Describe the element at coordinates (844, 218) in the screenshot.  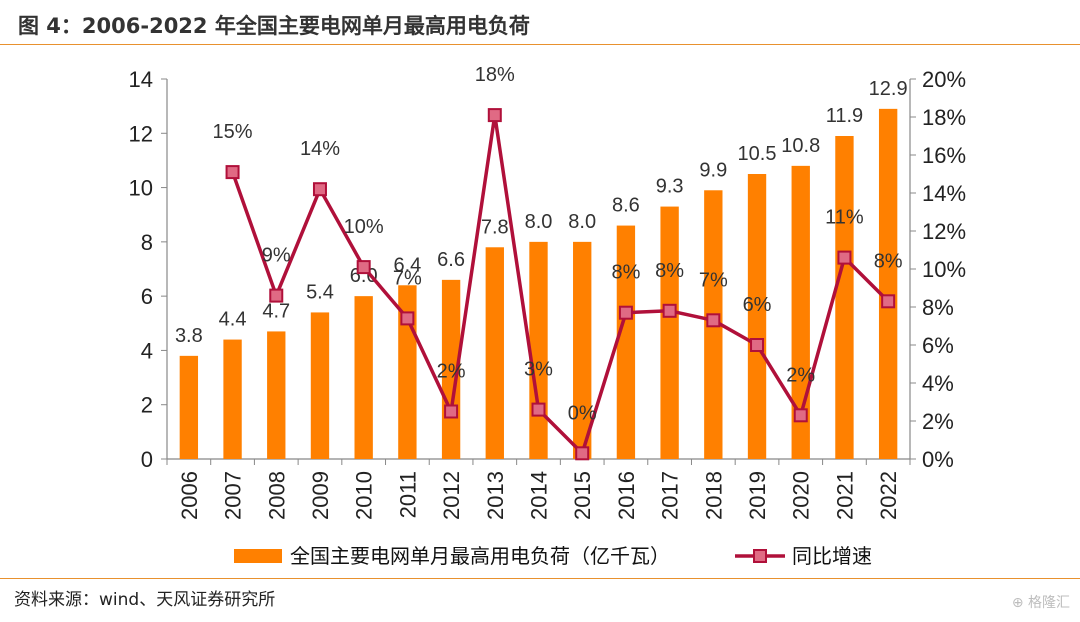
I see `line-label: 11%` at that location.